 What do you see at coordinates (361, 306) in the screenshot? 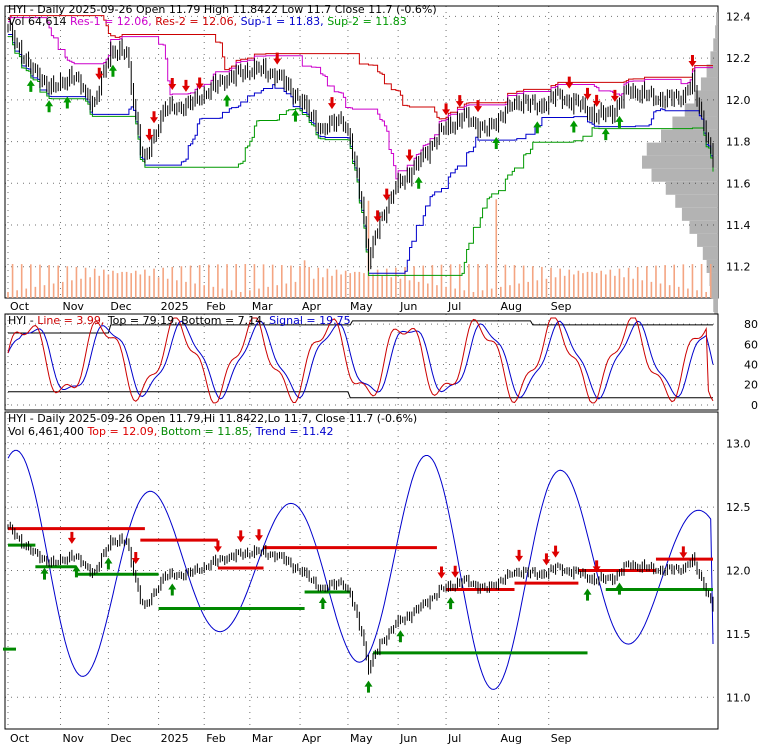
I see `month-label: May` at bounding box center [361, 306].